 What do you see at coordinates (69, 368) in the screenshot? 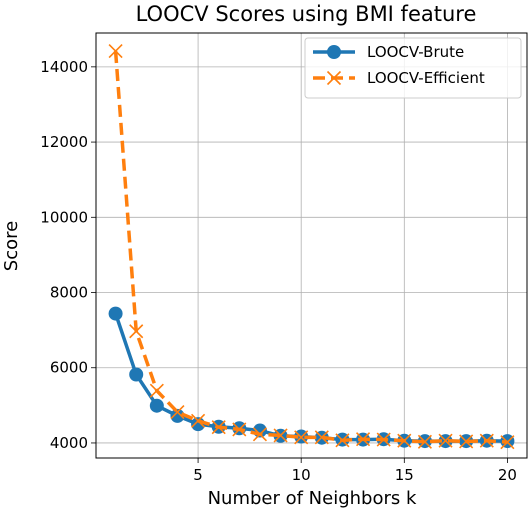
I see `y-tick-label: 6000` at bounding box center [69, 368].